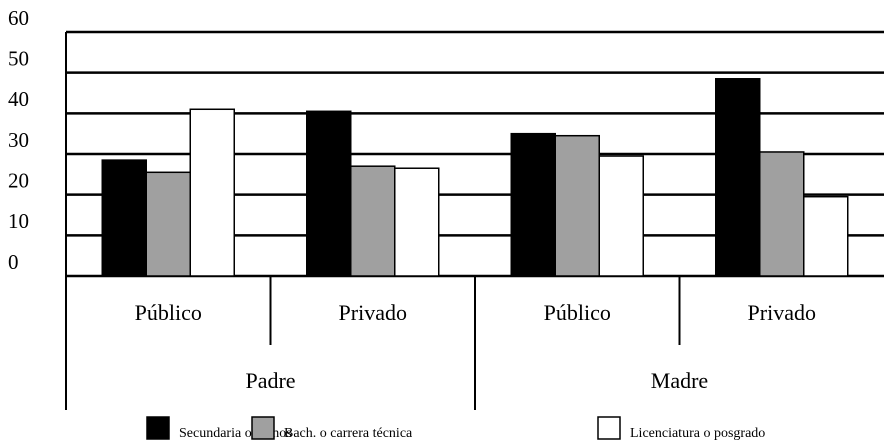 Image resolution: width=884 pixels, height=445 pixels. What do you see at coordinates (18, 221) in the screenshot?
I see `y-tick-label: 10` at bounding box center [18, 221].